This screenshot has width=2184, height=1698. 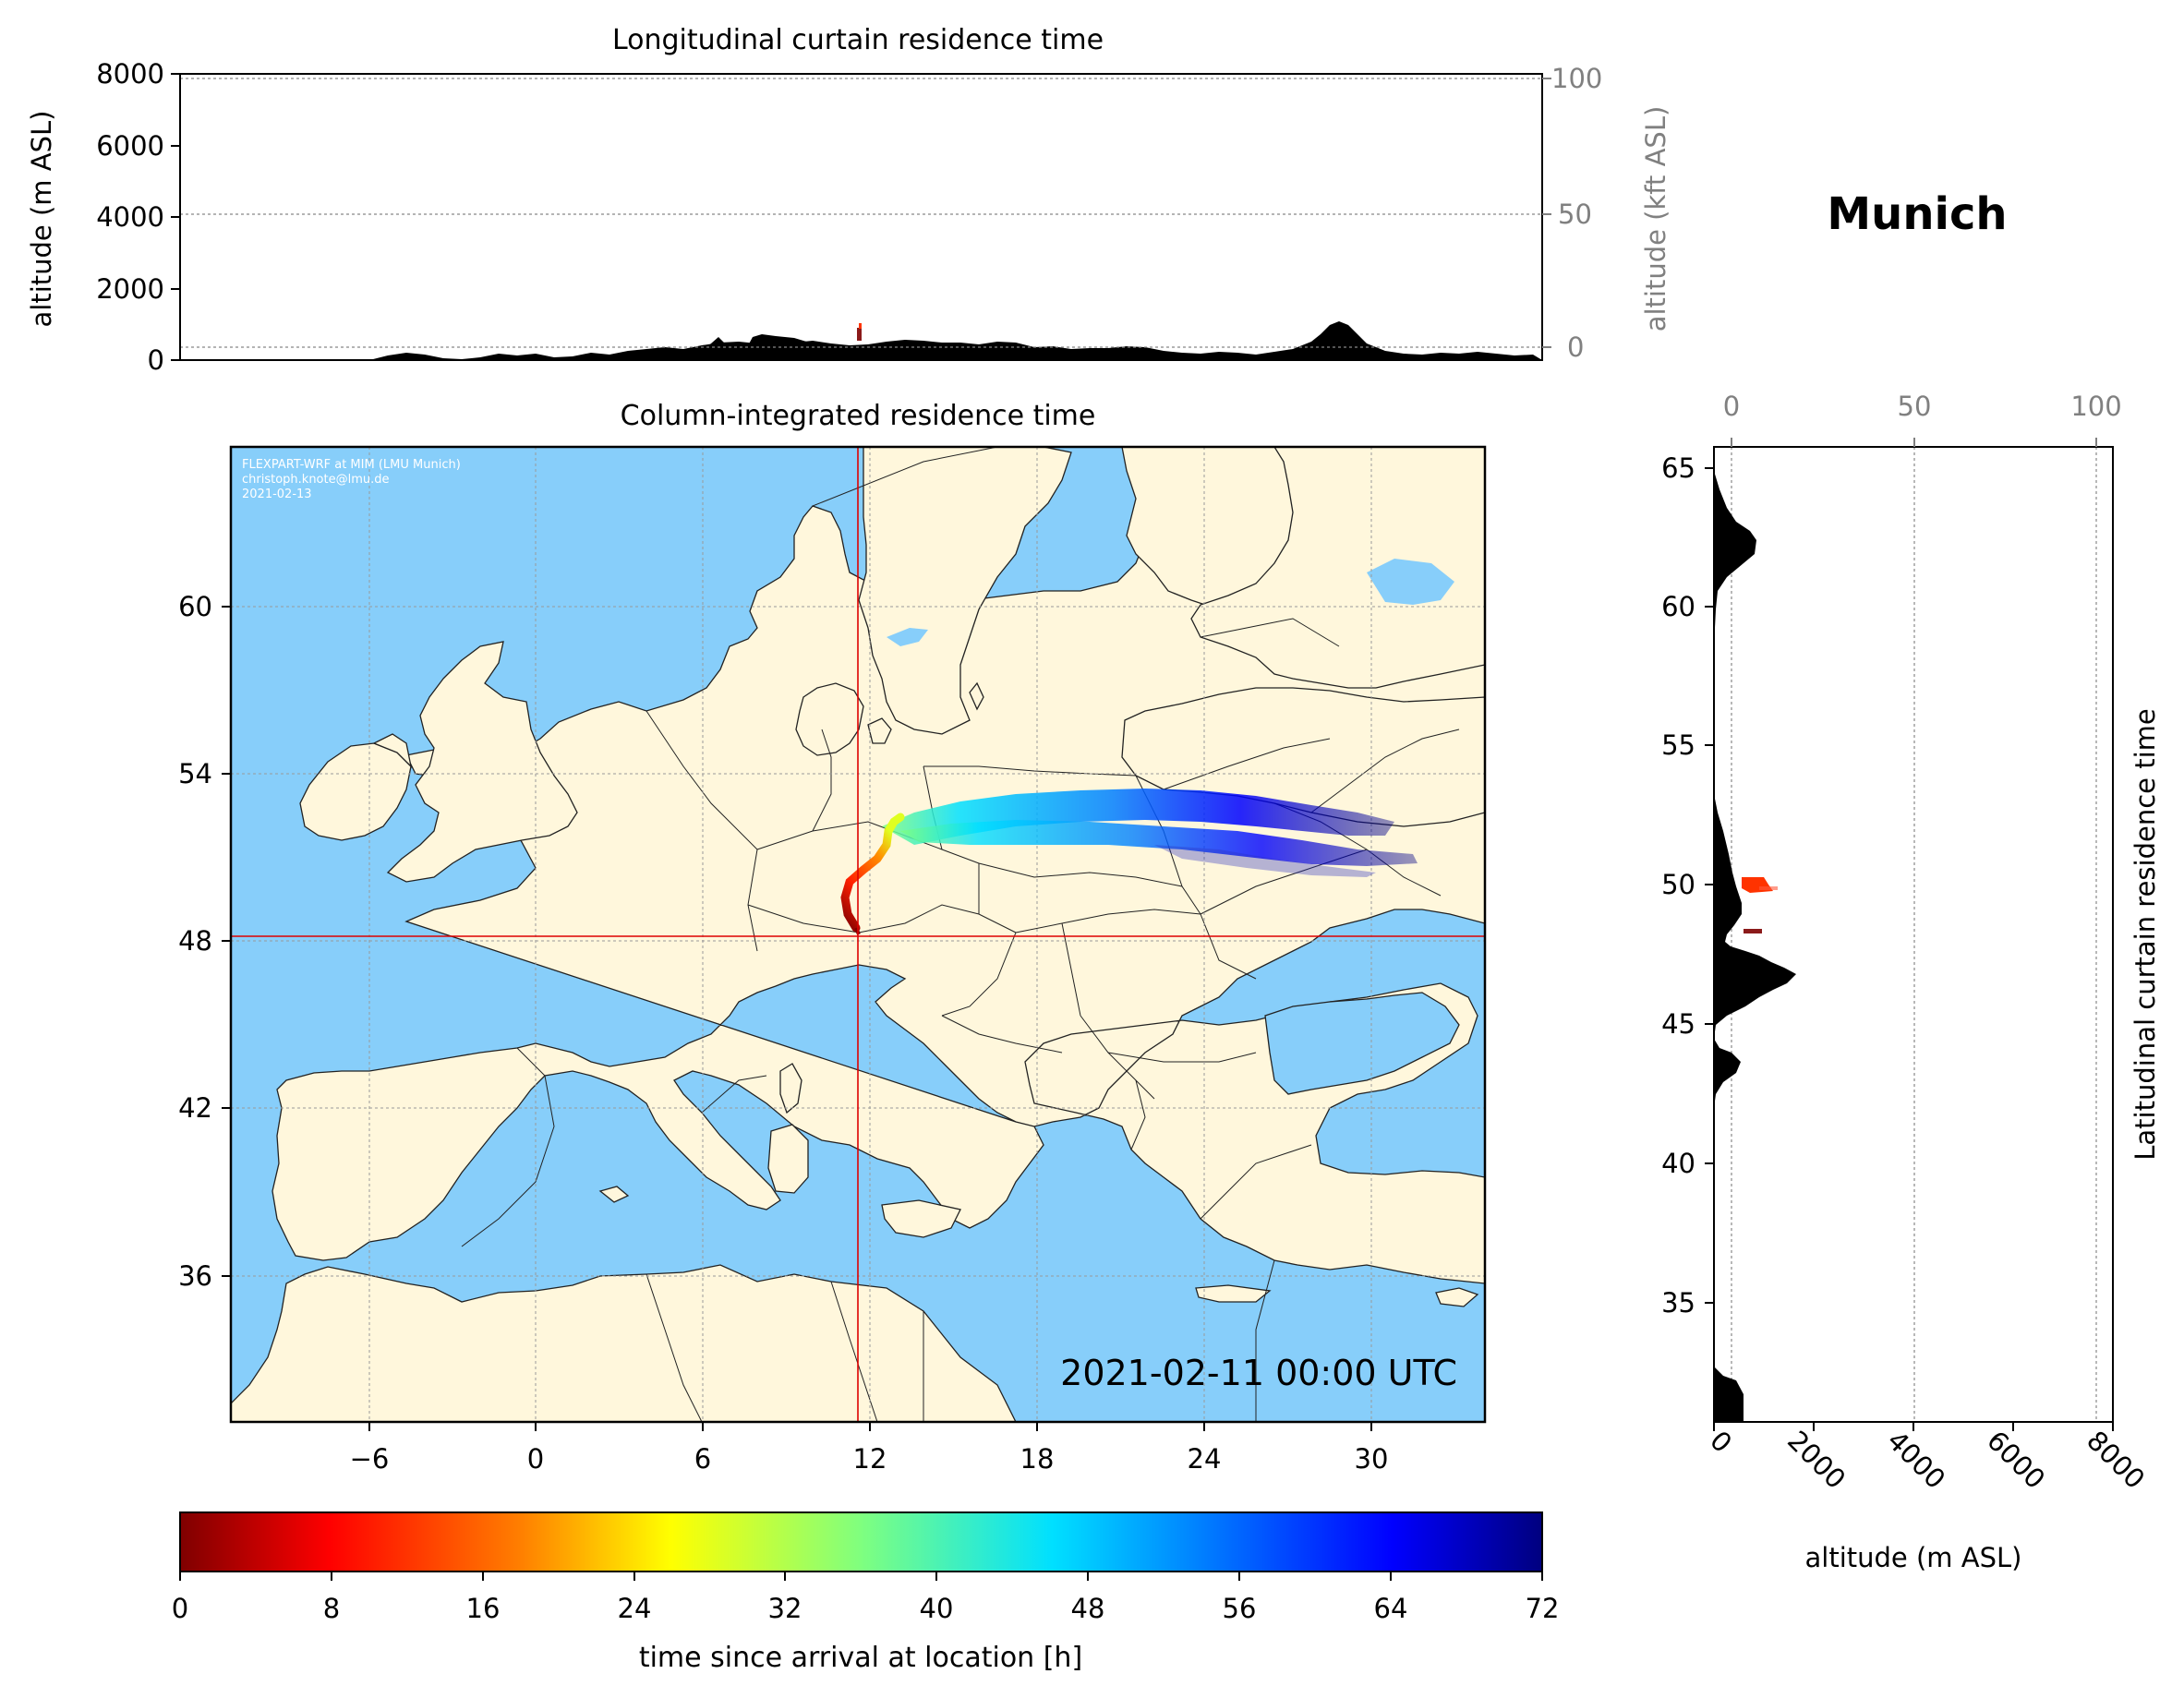 What do you see at coordinates (316, 480) in the screenshot?
I see `credit-line: christoph.knote@lmu.de` at bounding box center [316, 480].